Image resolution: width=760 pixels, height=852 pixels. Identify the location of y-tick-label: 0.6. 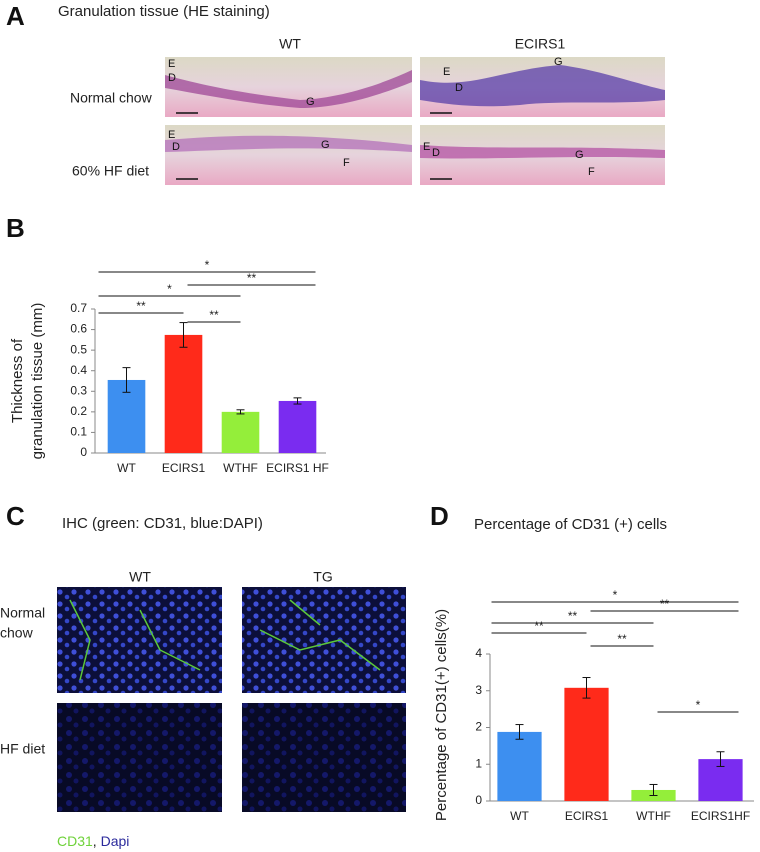
(78, 329).